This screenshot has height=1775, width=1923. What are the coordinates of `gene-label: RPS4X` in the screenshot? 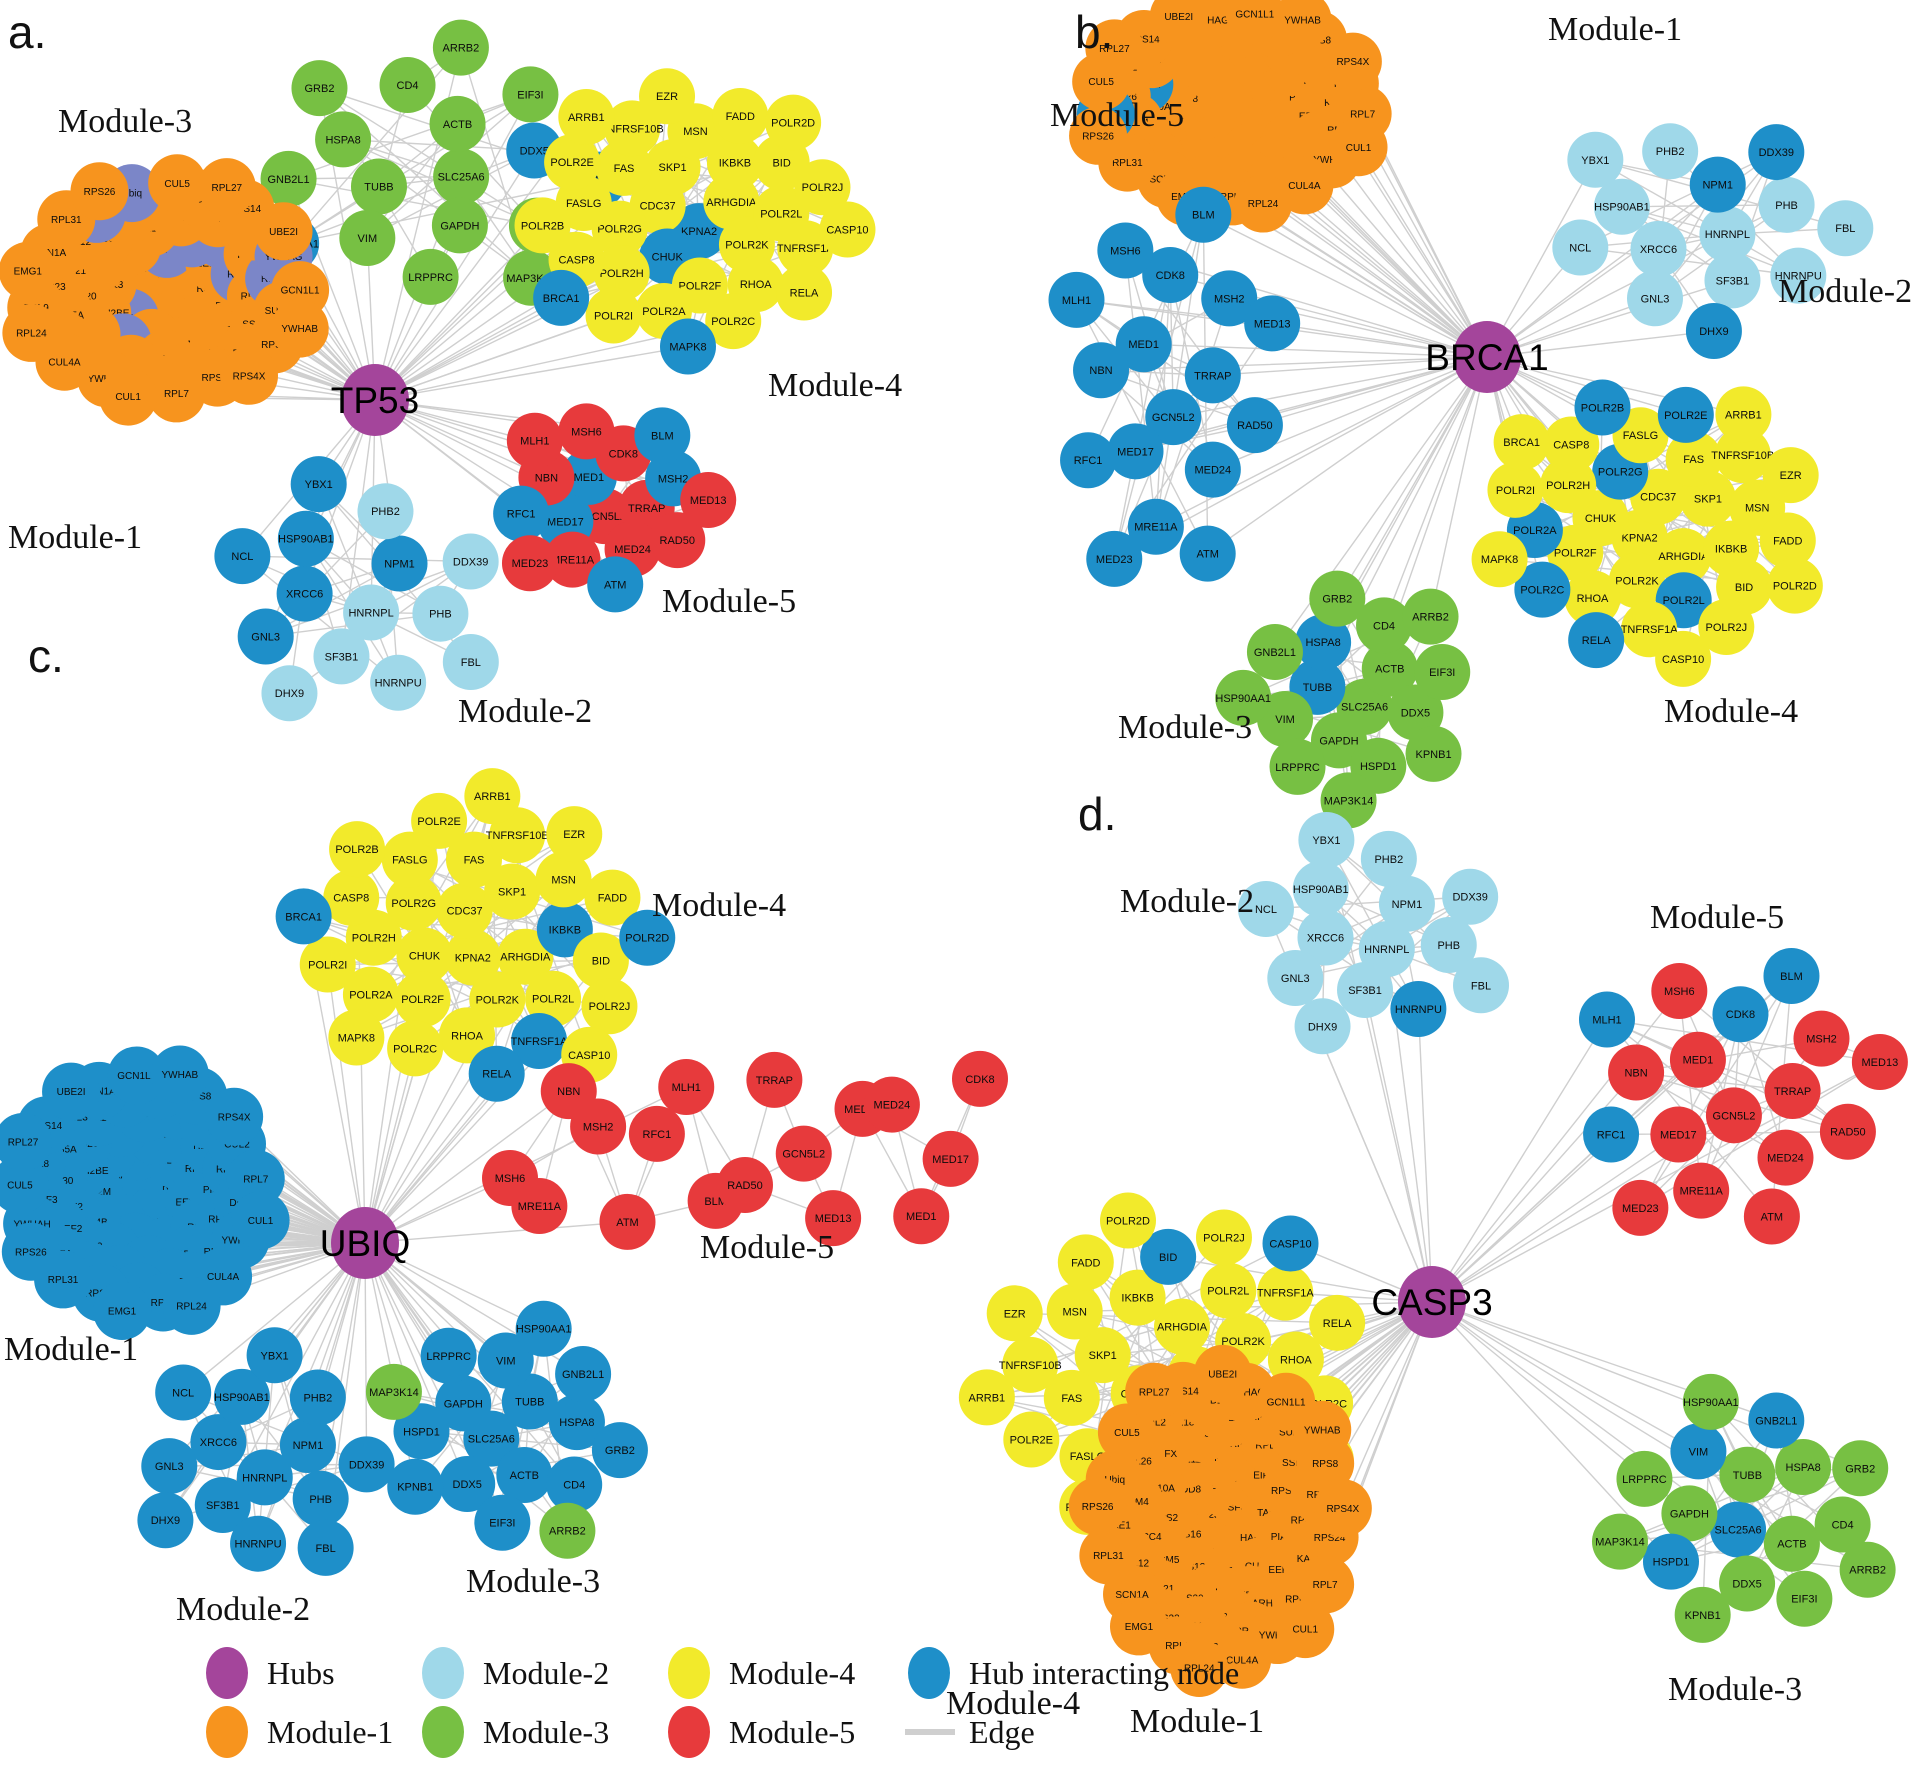 It's located at (234, 1117).